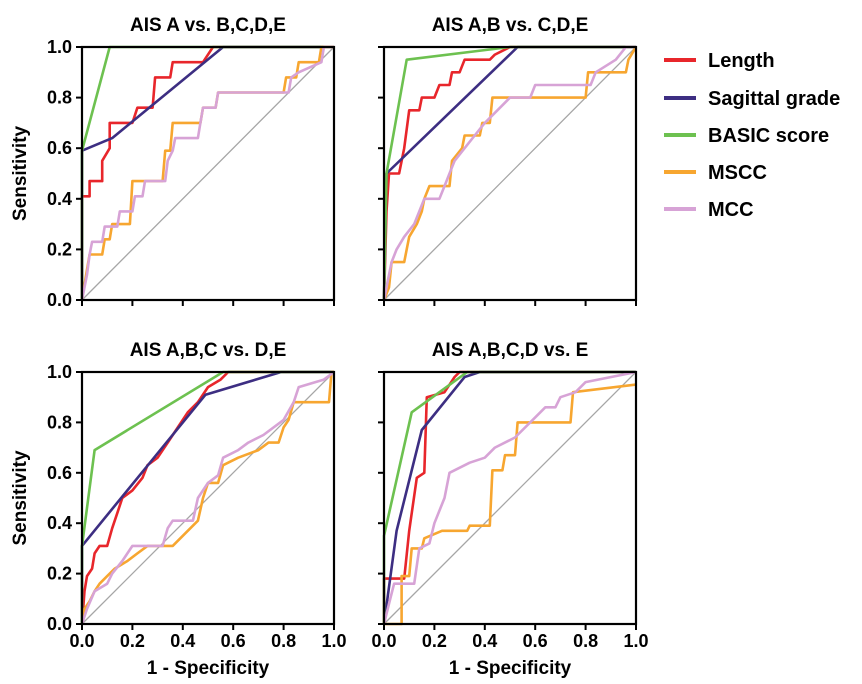 This screenshot has width=862, height=684. Describe the element at coordinates (510, 25) in the screenshot. I see `panel-title: AIS A,B vs. C,D,E` at that location.